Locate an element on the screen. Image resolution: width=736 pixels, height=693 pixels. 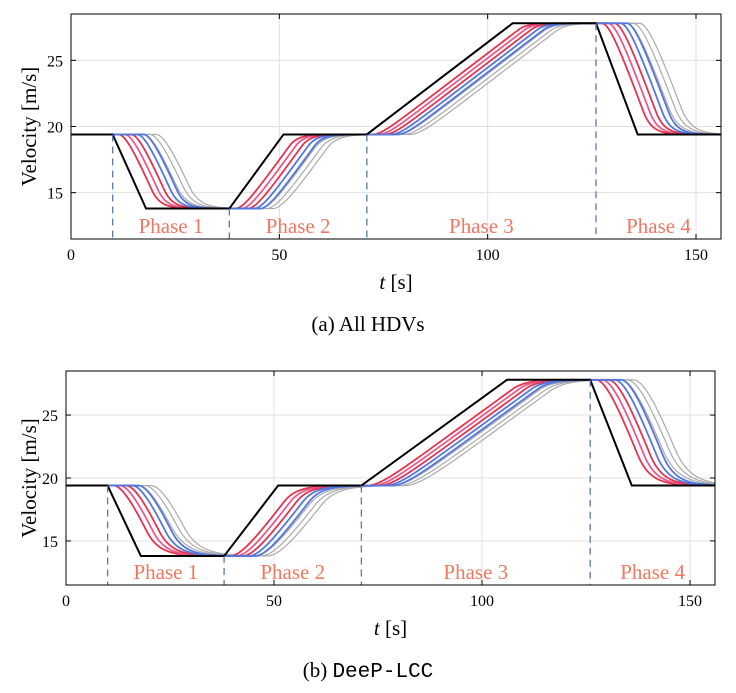
caption-a-label: (a) is located at coordinates (323, 324).